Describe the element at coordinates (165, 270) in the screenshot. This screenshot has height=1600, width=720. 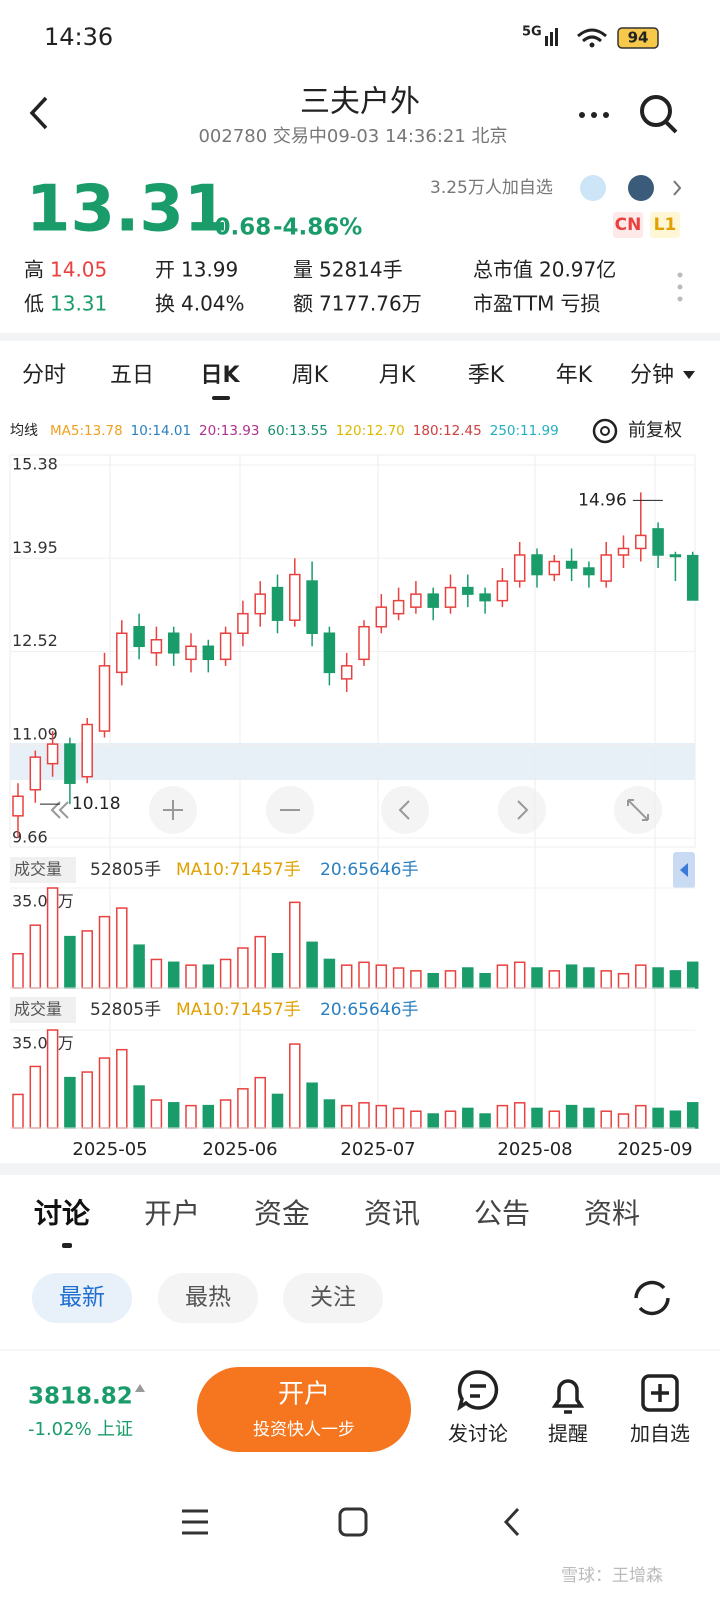
I see `stat-label: 开` at that location.